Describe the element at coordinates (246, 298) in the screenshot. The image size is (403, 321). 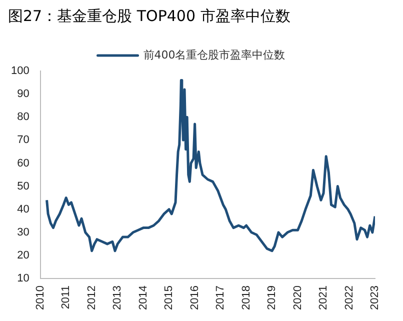
I see `x-tick-label: 2018` at that location.